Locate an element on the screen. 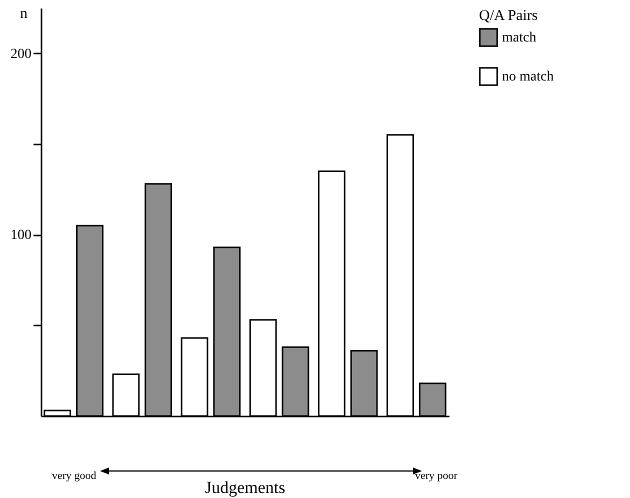  y-axis-title: n is located at coordinates (24, 14).